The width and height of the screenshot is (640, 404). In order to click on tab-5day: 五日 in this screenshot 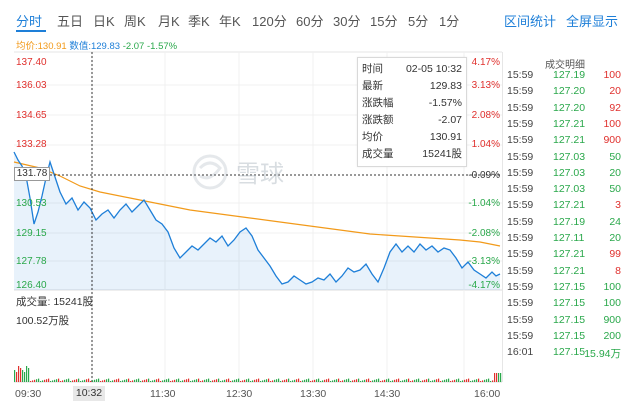, I will do `click(70, 21)`.